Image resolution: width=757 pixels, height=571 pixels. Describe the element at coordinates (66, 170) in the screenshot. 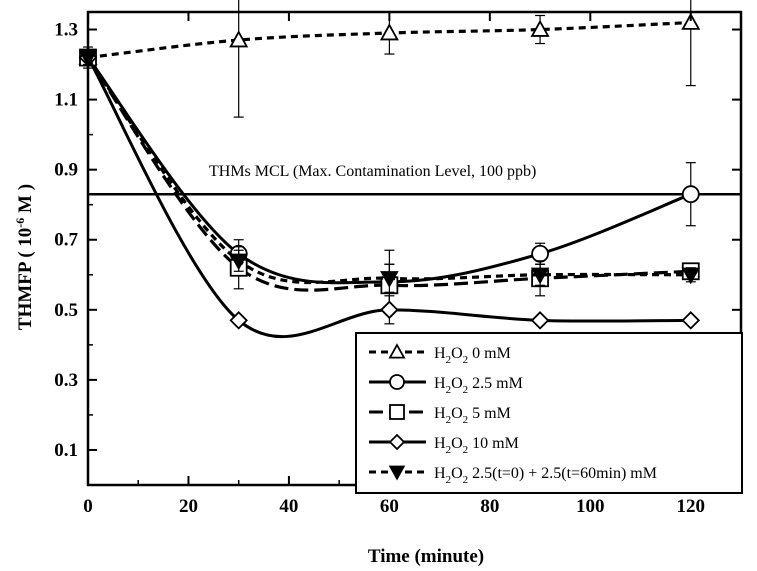

I see `y-tick-label: 0.9` at that location.